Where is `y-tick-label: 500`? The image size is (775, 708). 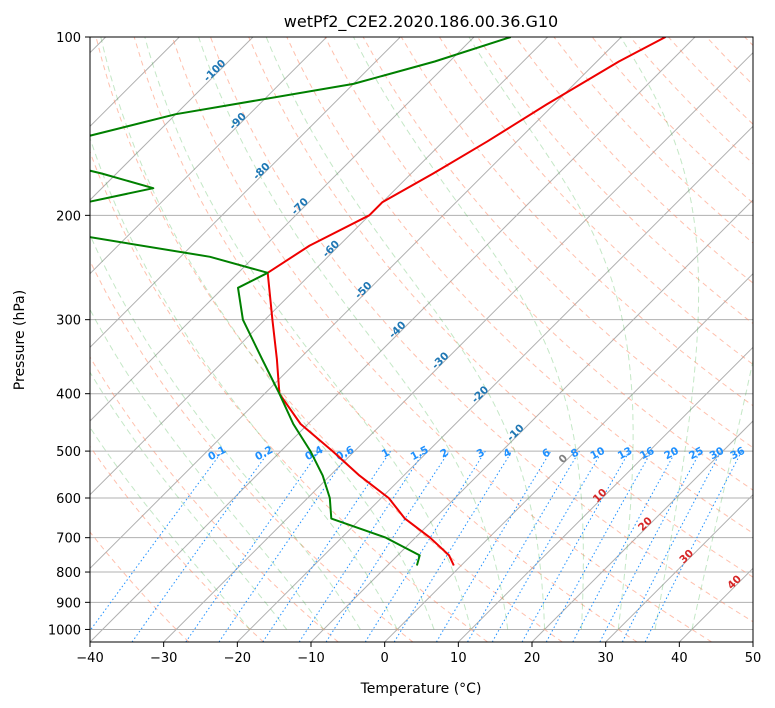
y-tick-label: 500 is located at coordinates (68, 452).